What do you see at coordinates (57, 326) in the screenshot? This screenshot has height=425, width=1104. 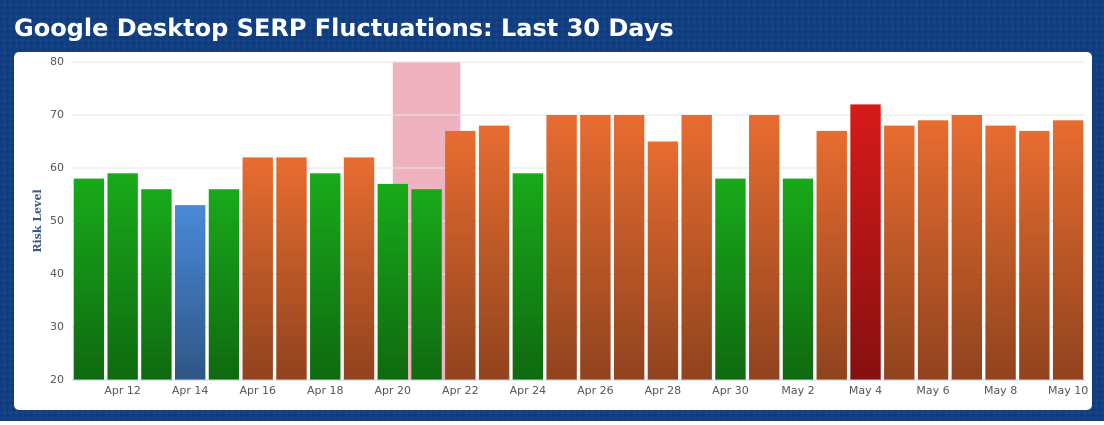 I see `y-tick-label: 30` at bounding box center [57, 326].